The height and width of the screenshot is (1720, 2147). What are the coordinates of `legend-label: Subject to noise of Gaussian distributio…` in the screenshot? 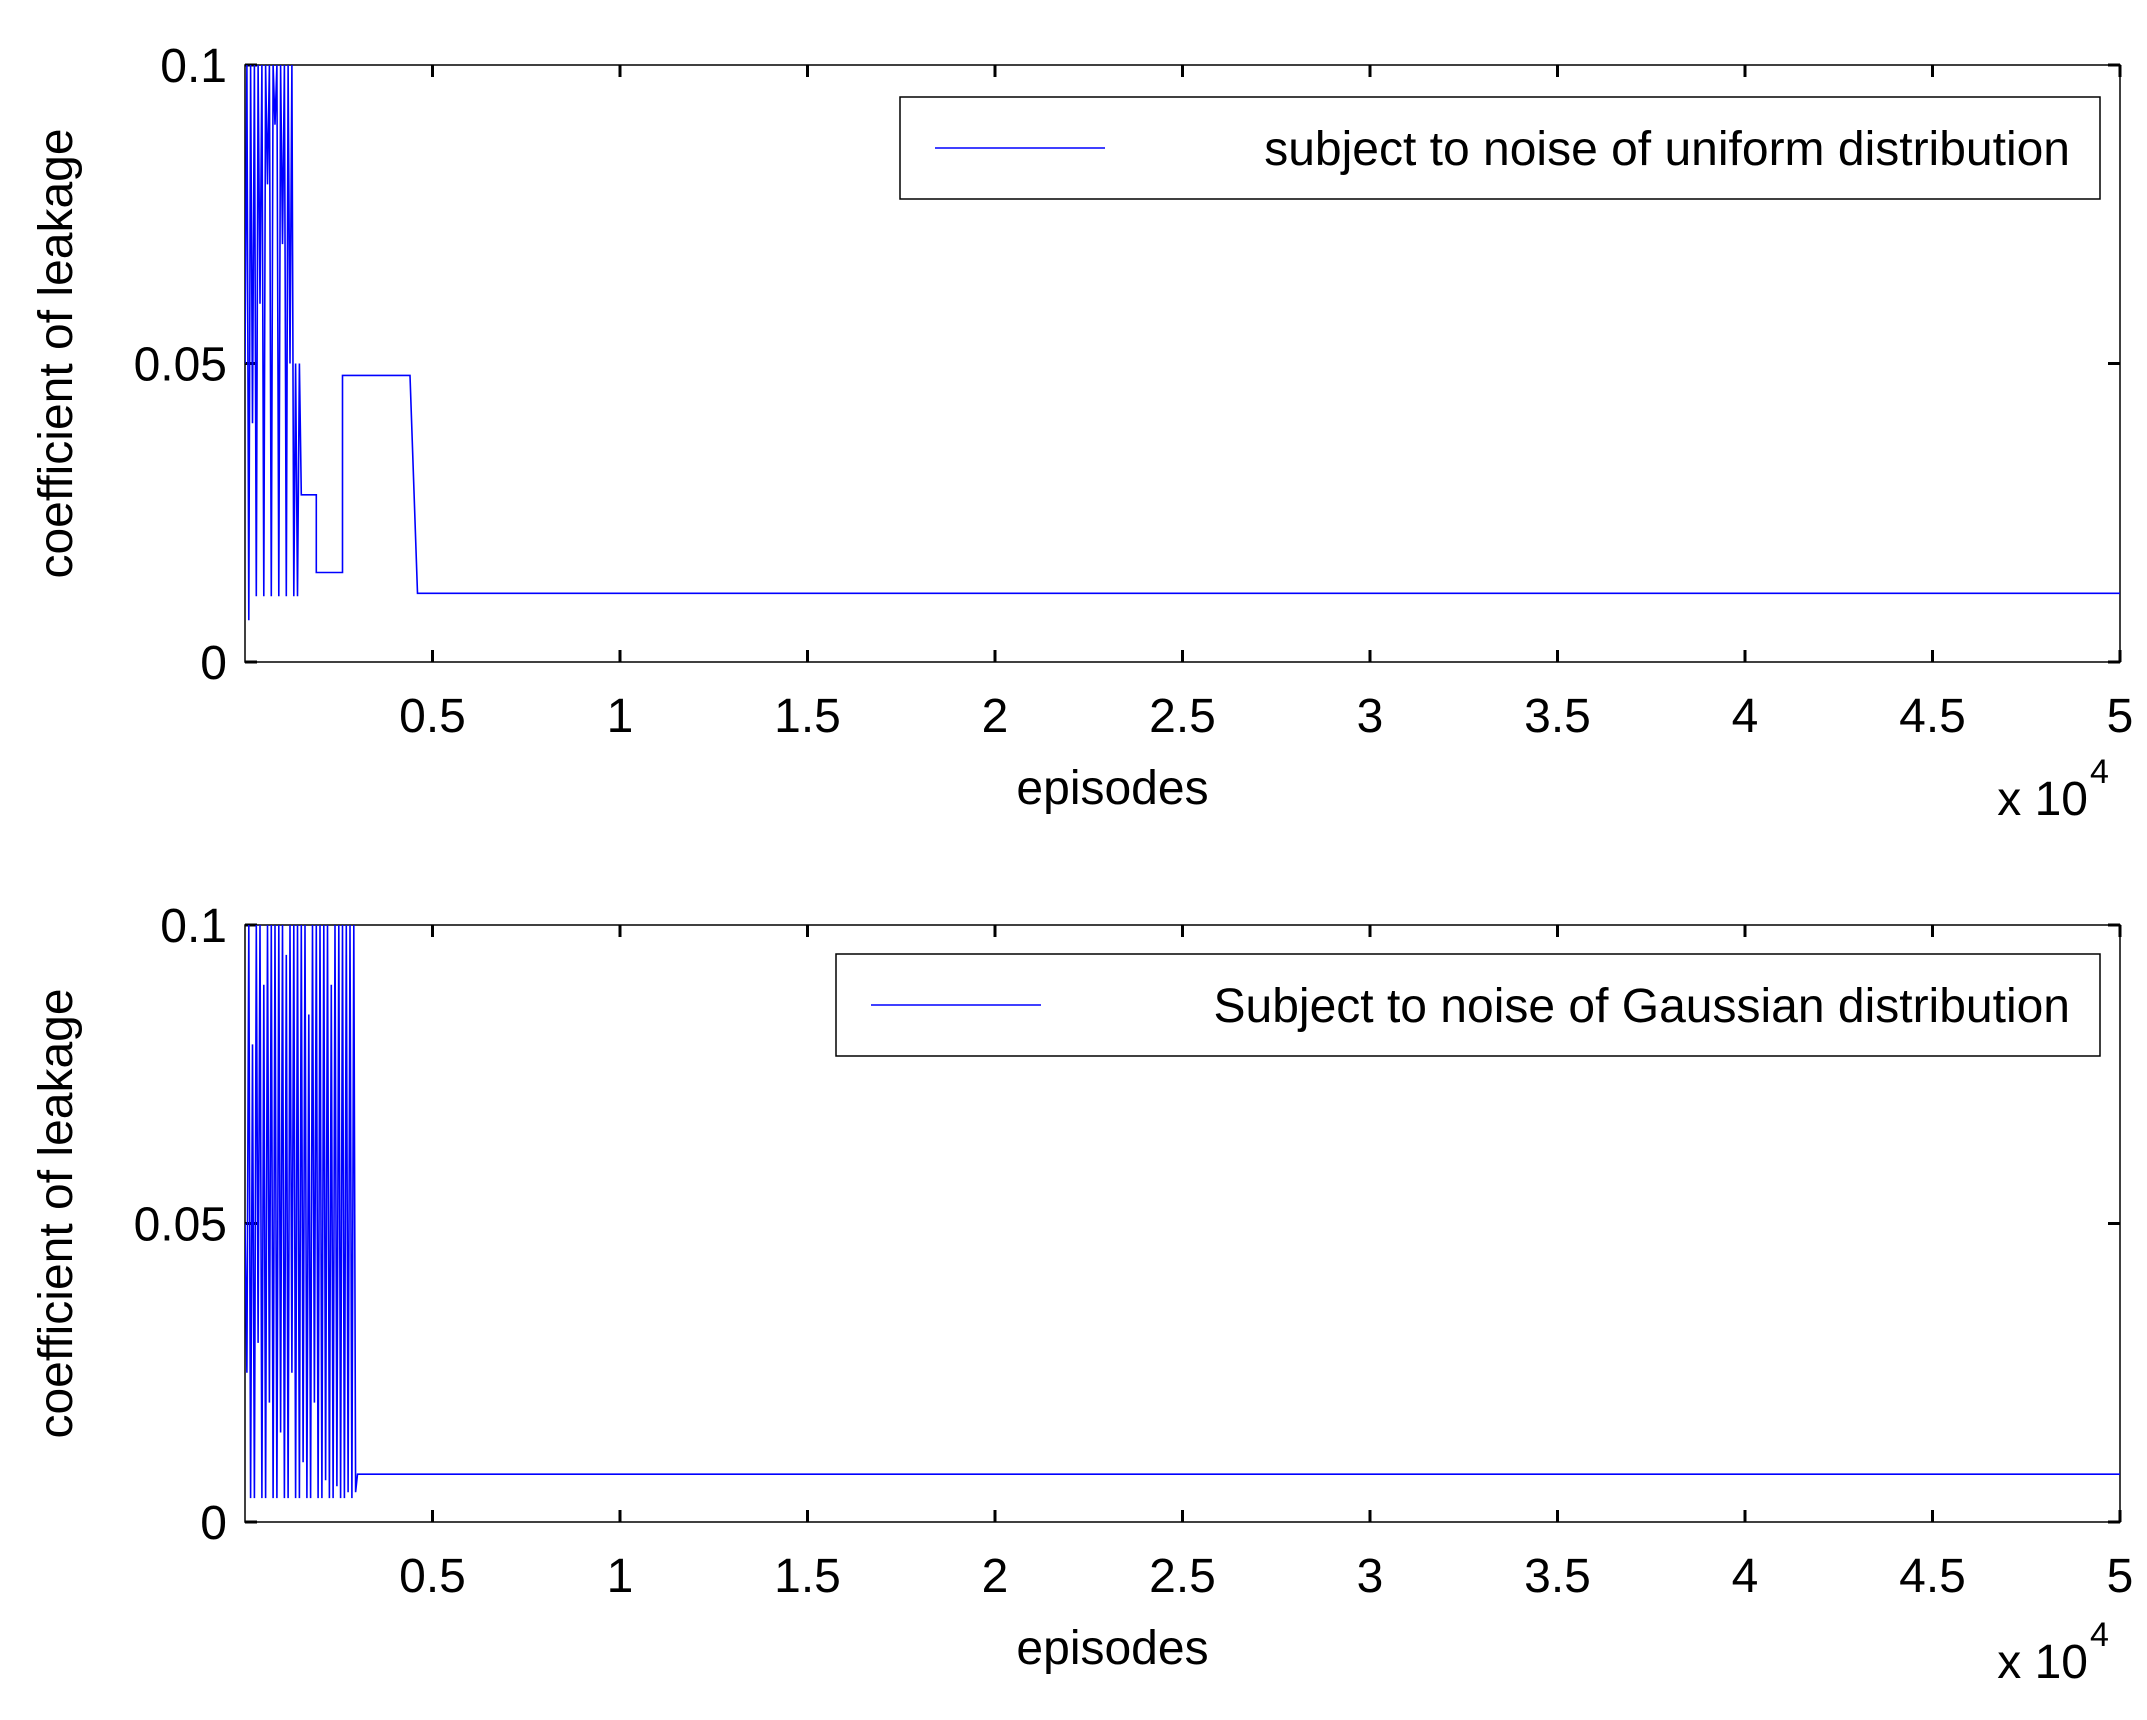 It's located at (1642, 1006).